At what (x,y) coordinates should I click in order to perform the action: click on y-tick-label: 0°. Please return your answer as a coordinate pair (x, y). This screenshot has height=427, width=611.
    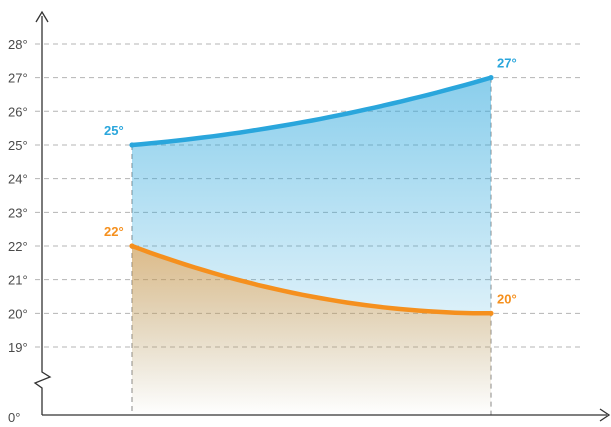
    Looking at the image, I should click on (14, 417).